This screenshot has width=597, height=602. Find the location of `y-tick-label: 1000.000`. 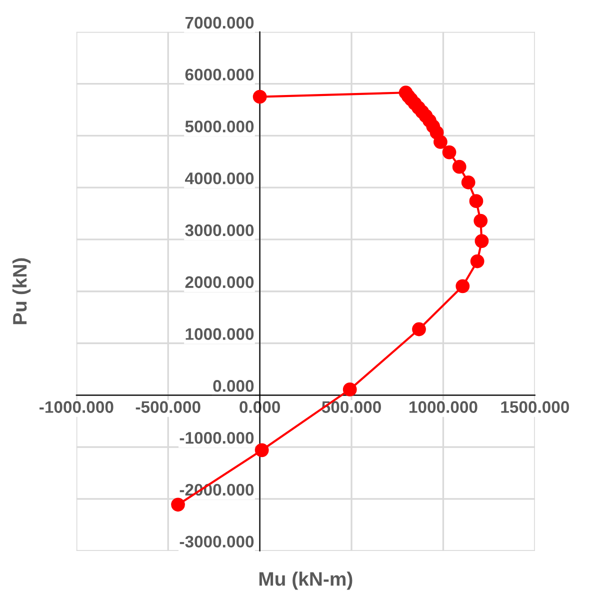

y-tick-label: 1000.000 is located at coordinates (220, 334).